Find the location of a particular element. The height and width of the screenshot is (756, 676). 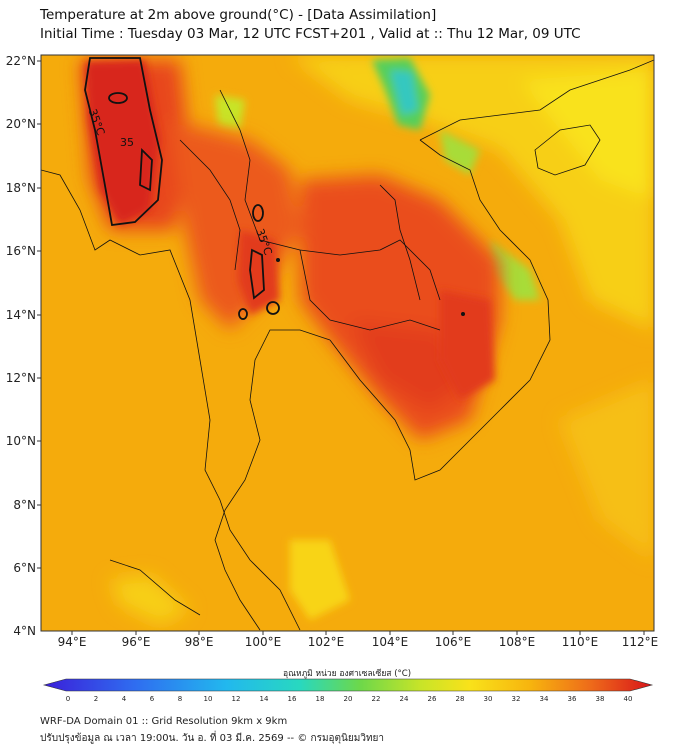

lat-tick-label: 20°N is located at coordinates (21, 124).